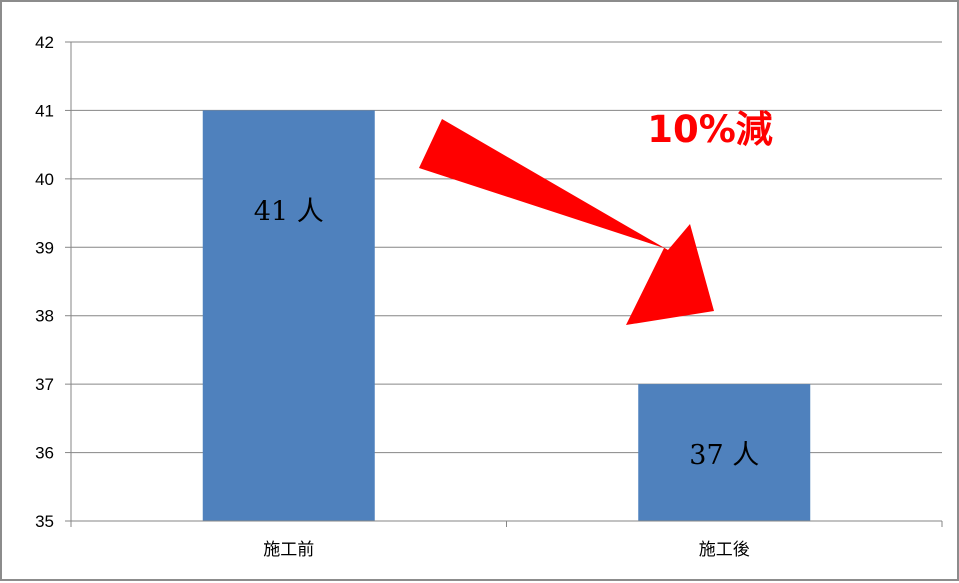  Describe the element at coordinates (566, 222) in the screenshot. I see `down-right-arrow-icon` at that location.